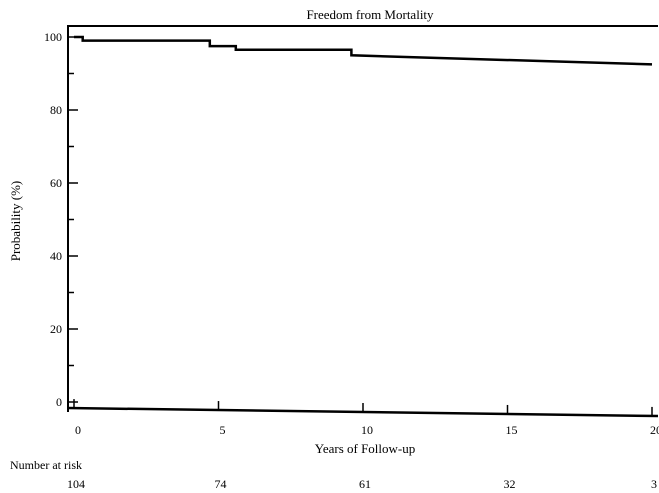  Describe the element at coordinates (365, 448) in the screenshot. I see `x-axis-title: Years of Follow-up` at that location.